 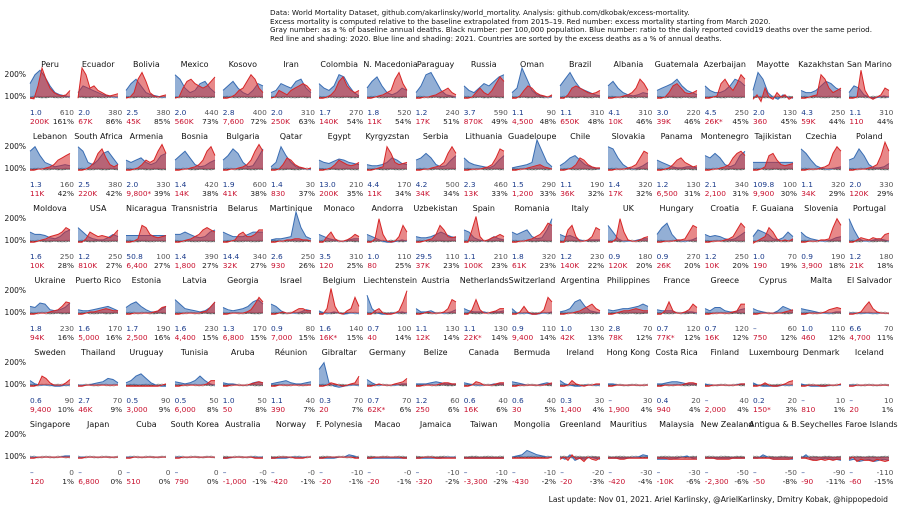 What do you see at coordinates (84, 400) in the screenshot?
I see `covid-ratio-value: 2.7` at bounding box center [84, 400].